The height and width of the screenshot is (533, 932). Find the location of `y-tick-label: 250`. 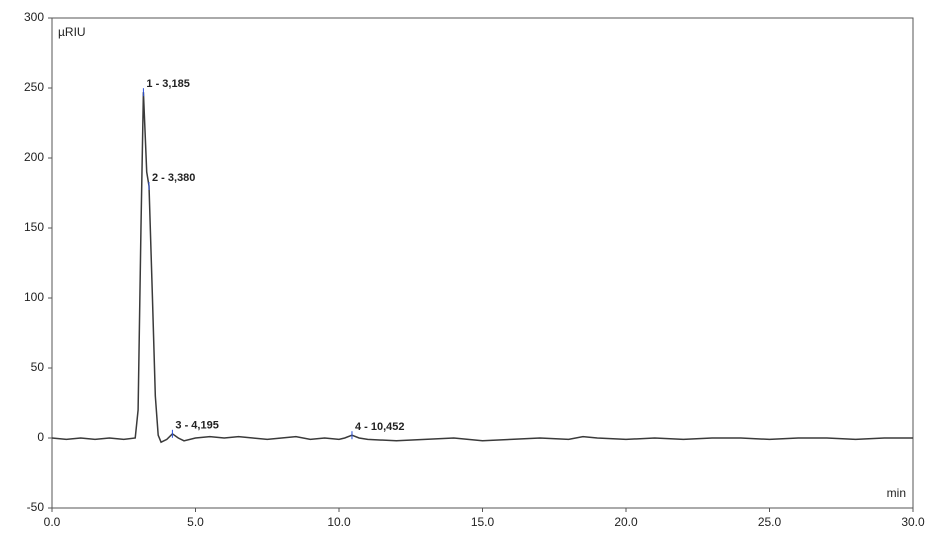

y-tick-label: 250 is located at coordinates (34, 87).